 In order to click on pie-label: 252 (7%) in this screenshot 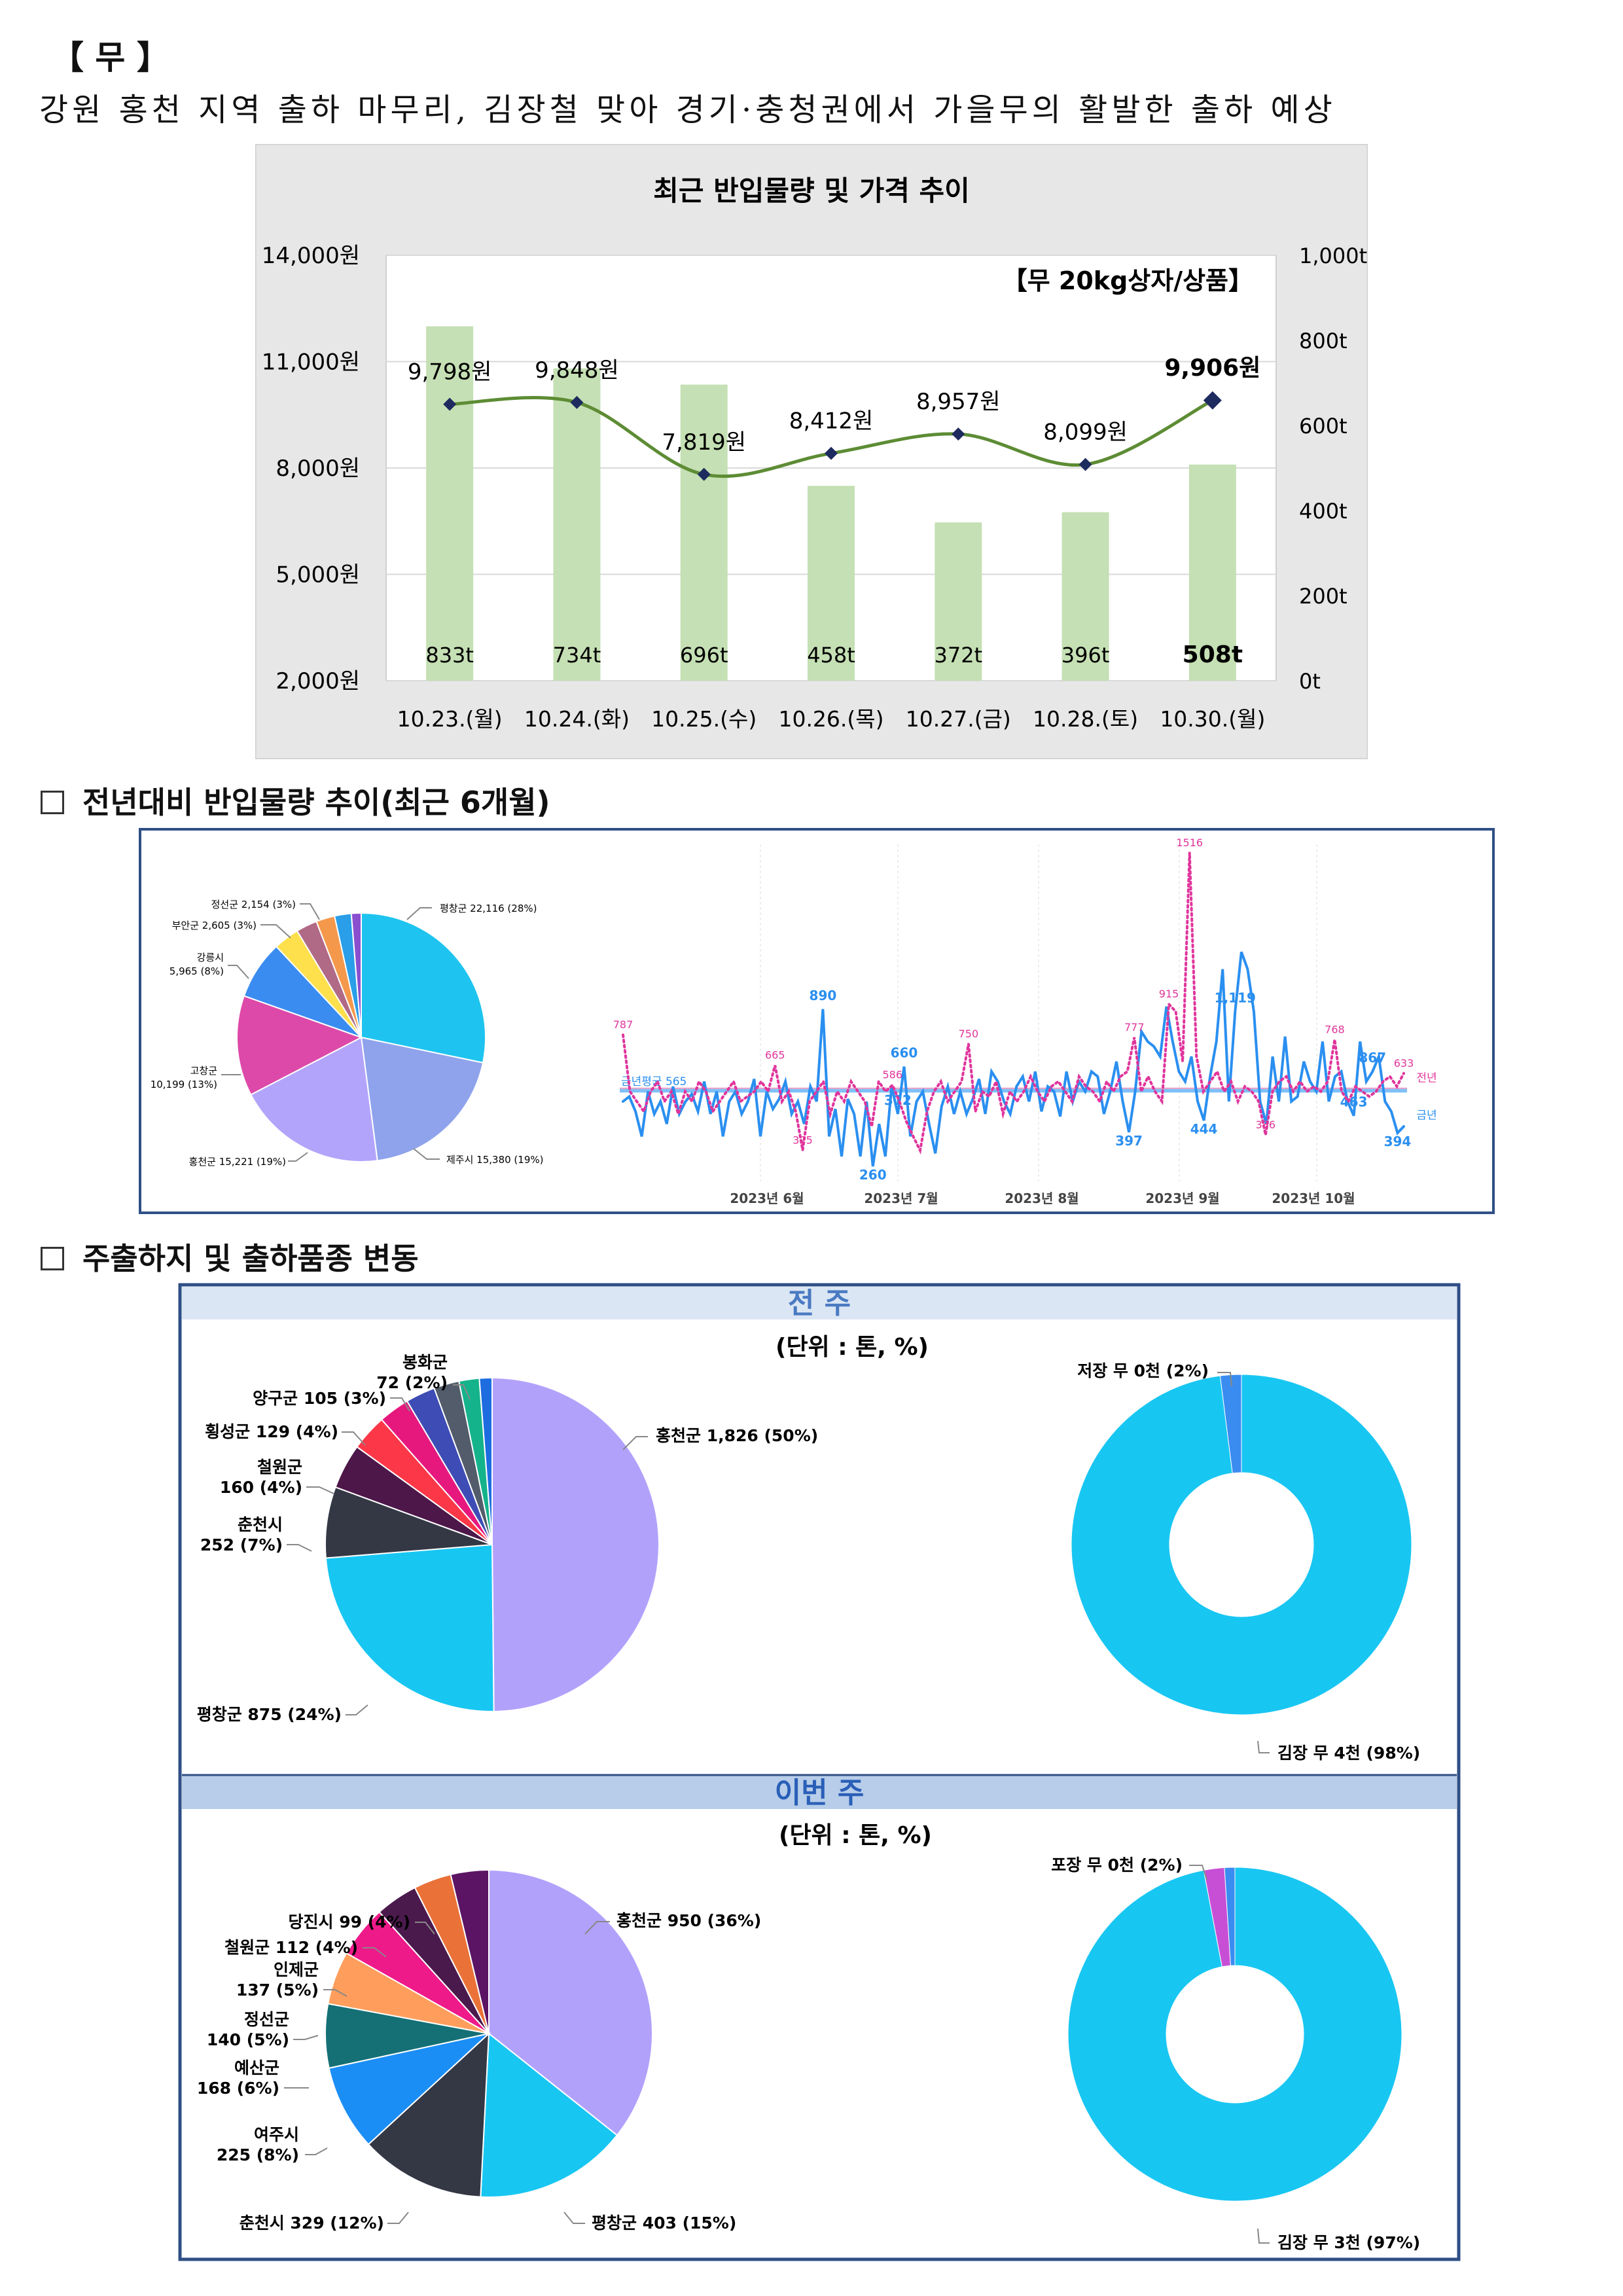, I will do `click(241, 1544)`.